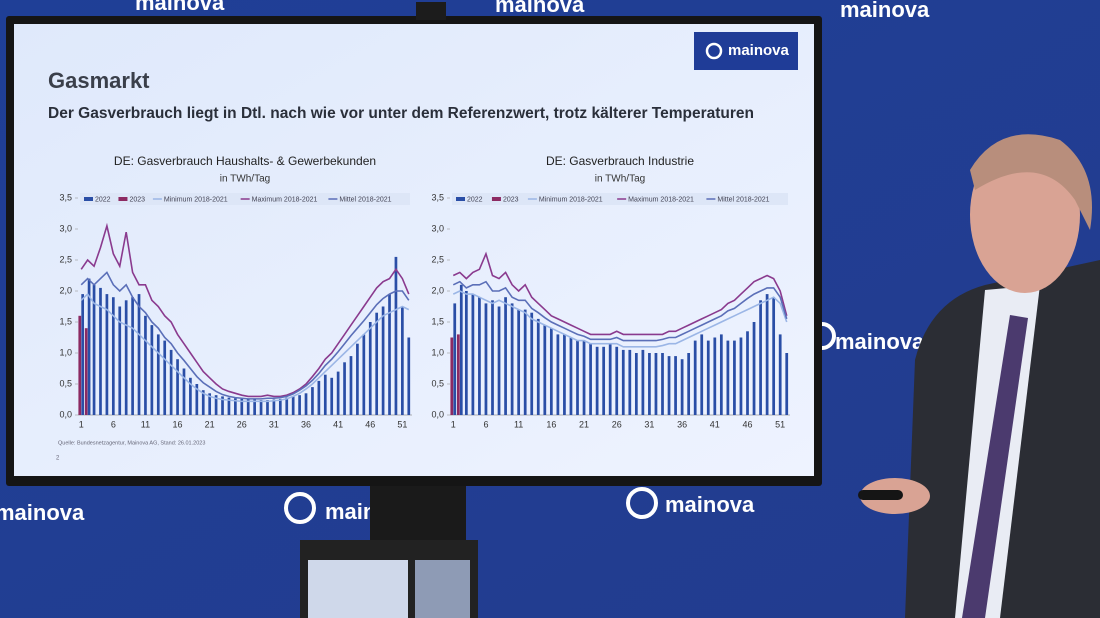  What do you see at coordinates (1031, 182) in the screenshot?
I see `hair` at bounding box center [1031, 182].